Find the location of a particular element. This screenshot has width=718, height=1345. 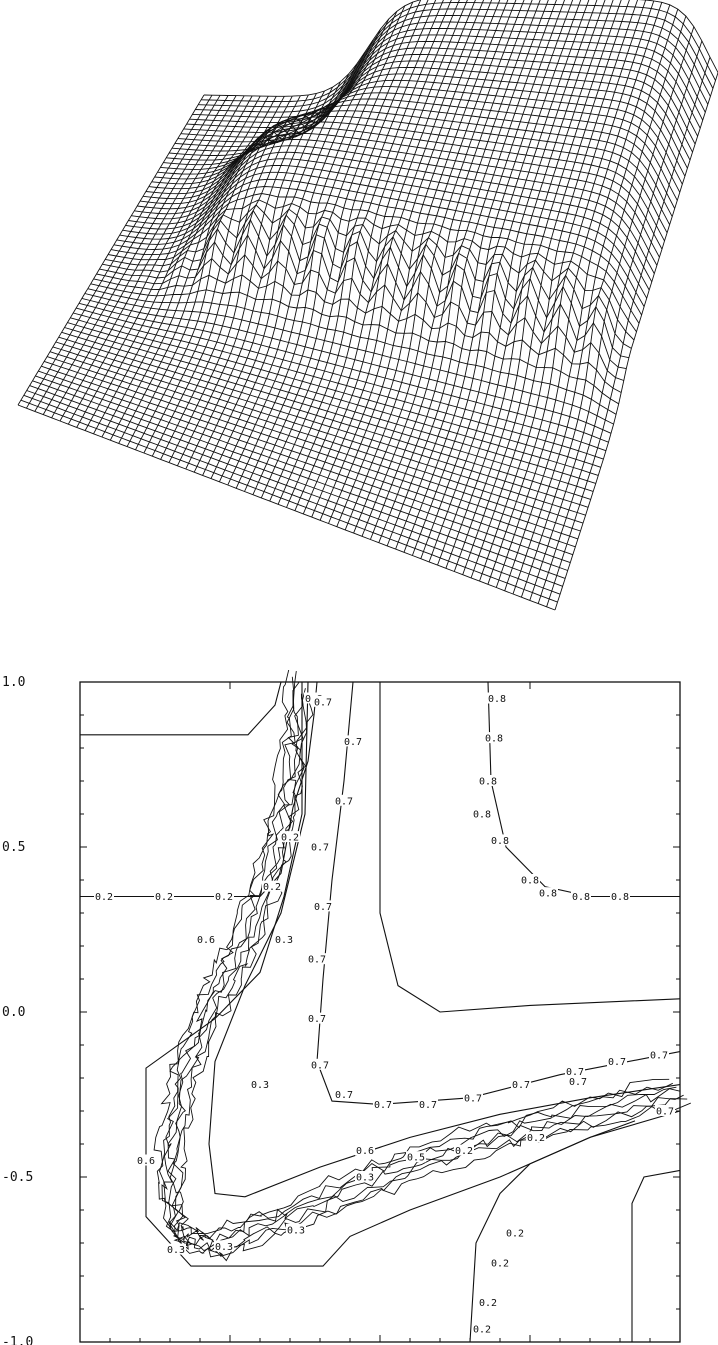

y-tick-label: 0.5 is located at coordinates (13, 847).